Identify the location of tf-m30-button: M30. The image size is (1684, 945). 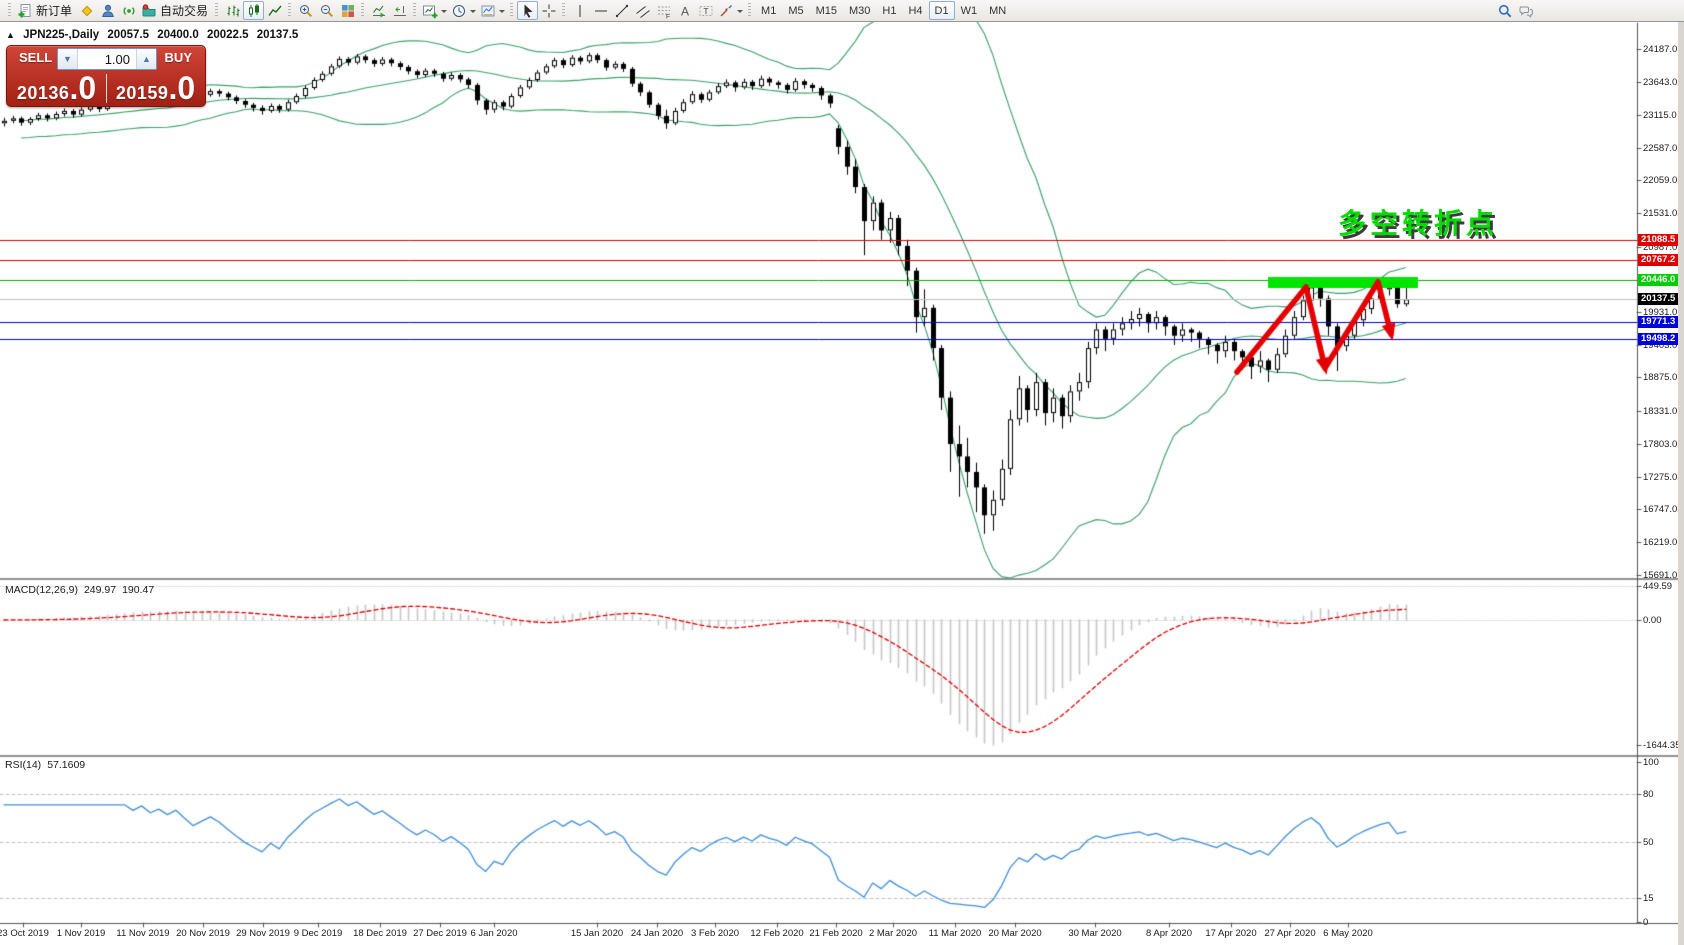
(859, 10).